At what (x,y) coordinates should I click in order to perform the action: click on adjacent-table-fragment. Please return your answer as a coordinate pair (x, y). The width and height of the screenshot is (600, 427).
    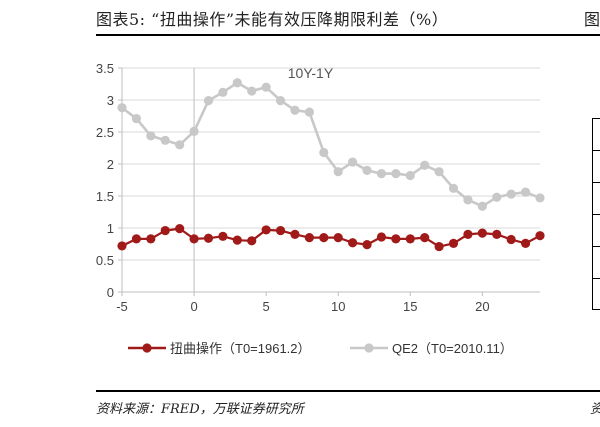
    Looking at the image, I should click on (596, 214).